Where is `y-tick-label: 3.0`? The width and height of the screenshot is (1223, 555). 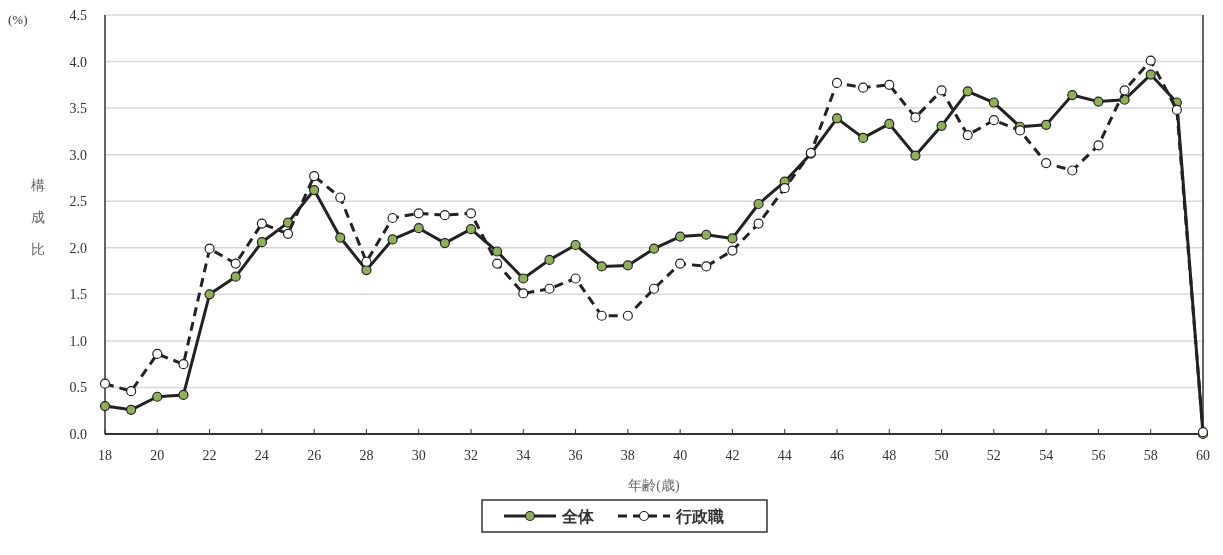
y-tick-label: 3.0 is located at coordinates (78, 155).